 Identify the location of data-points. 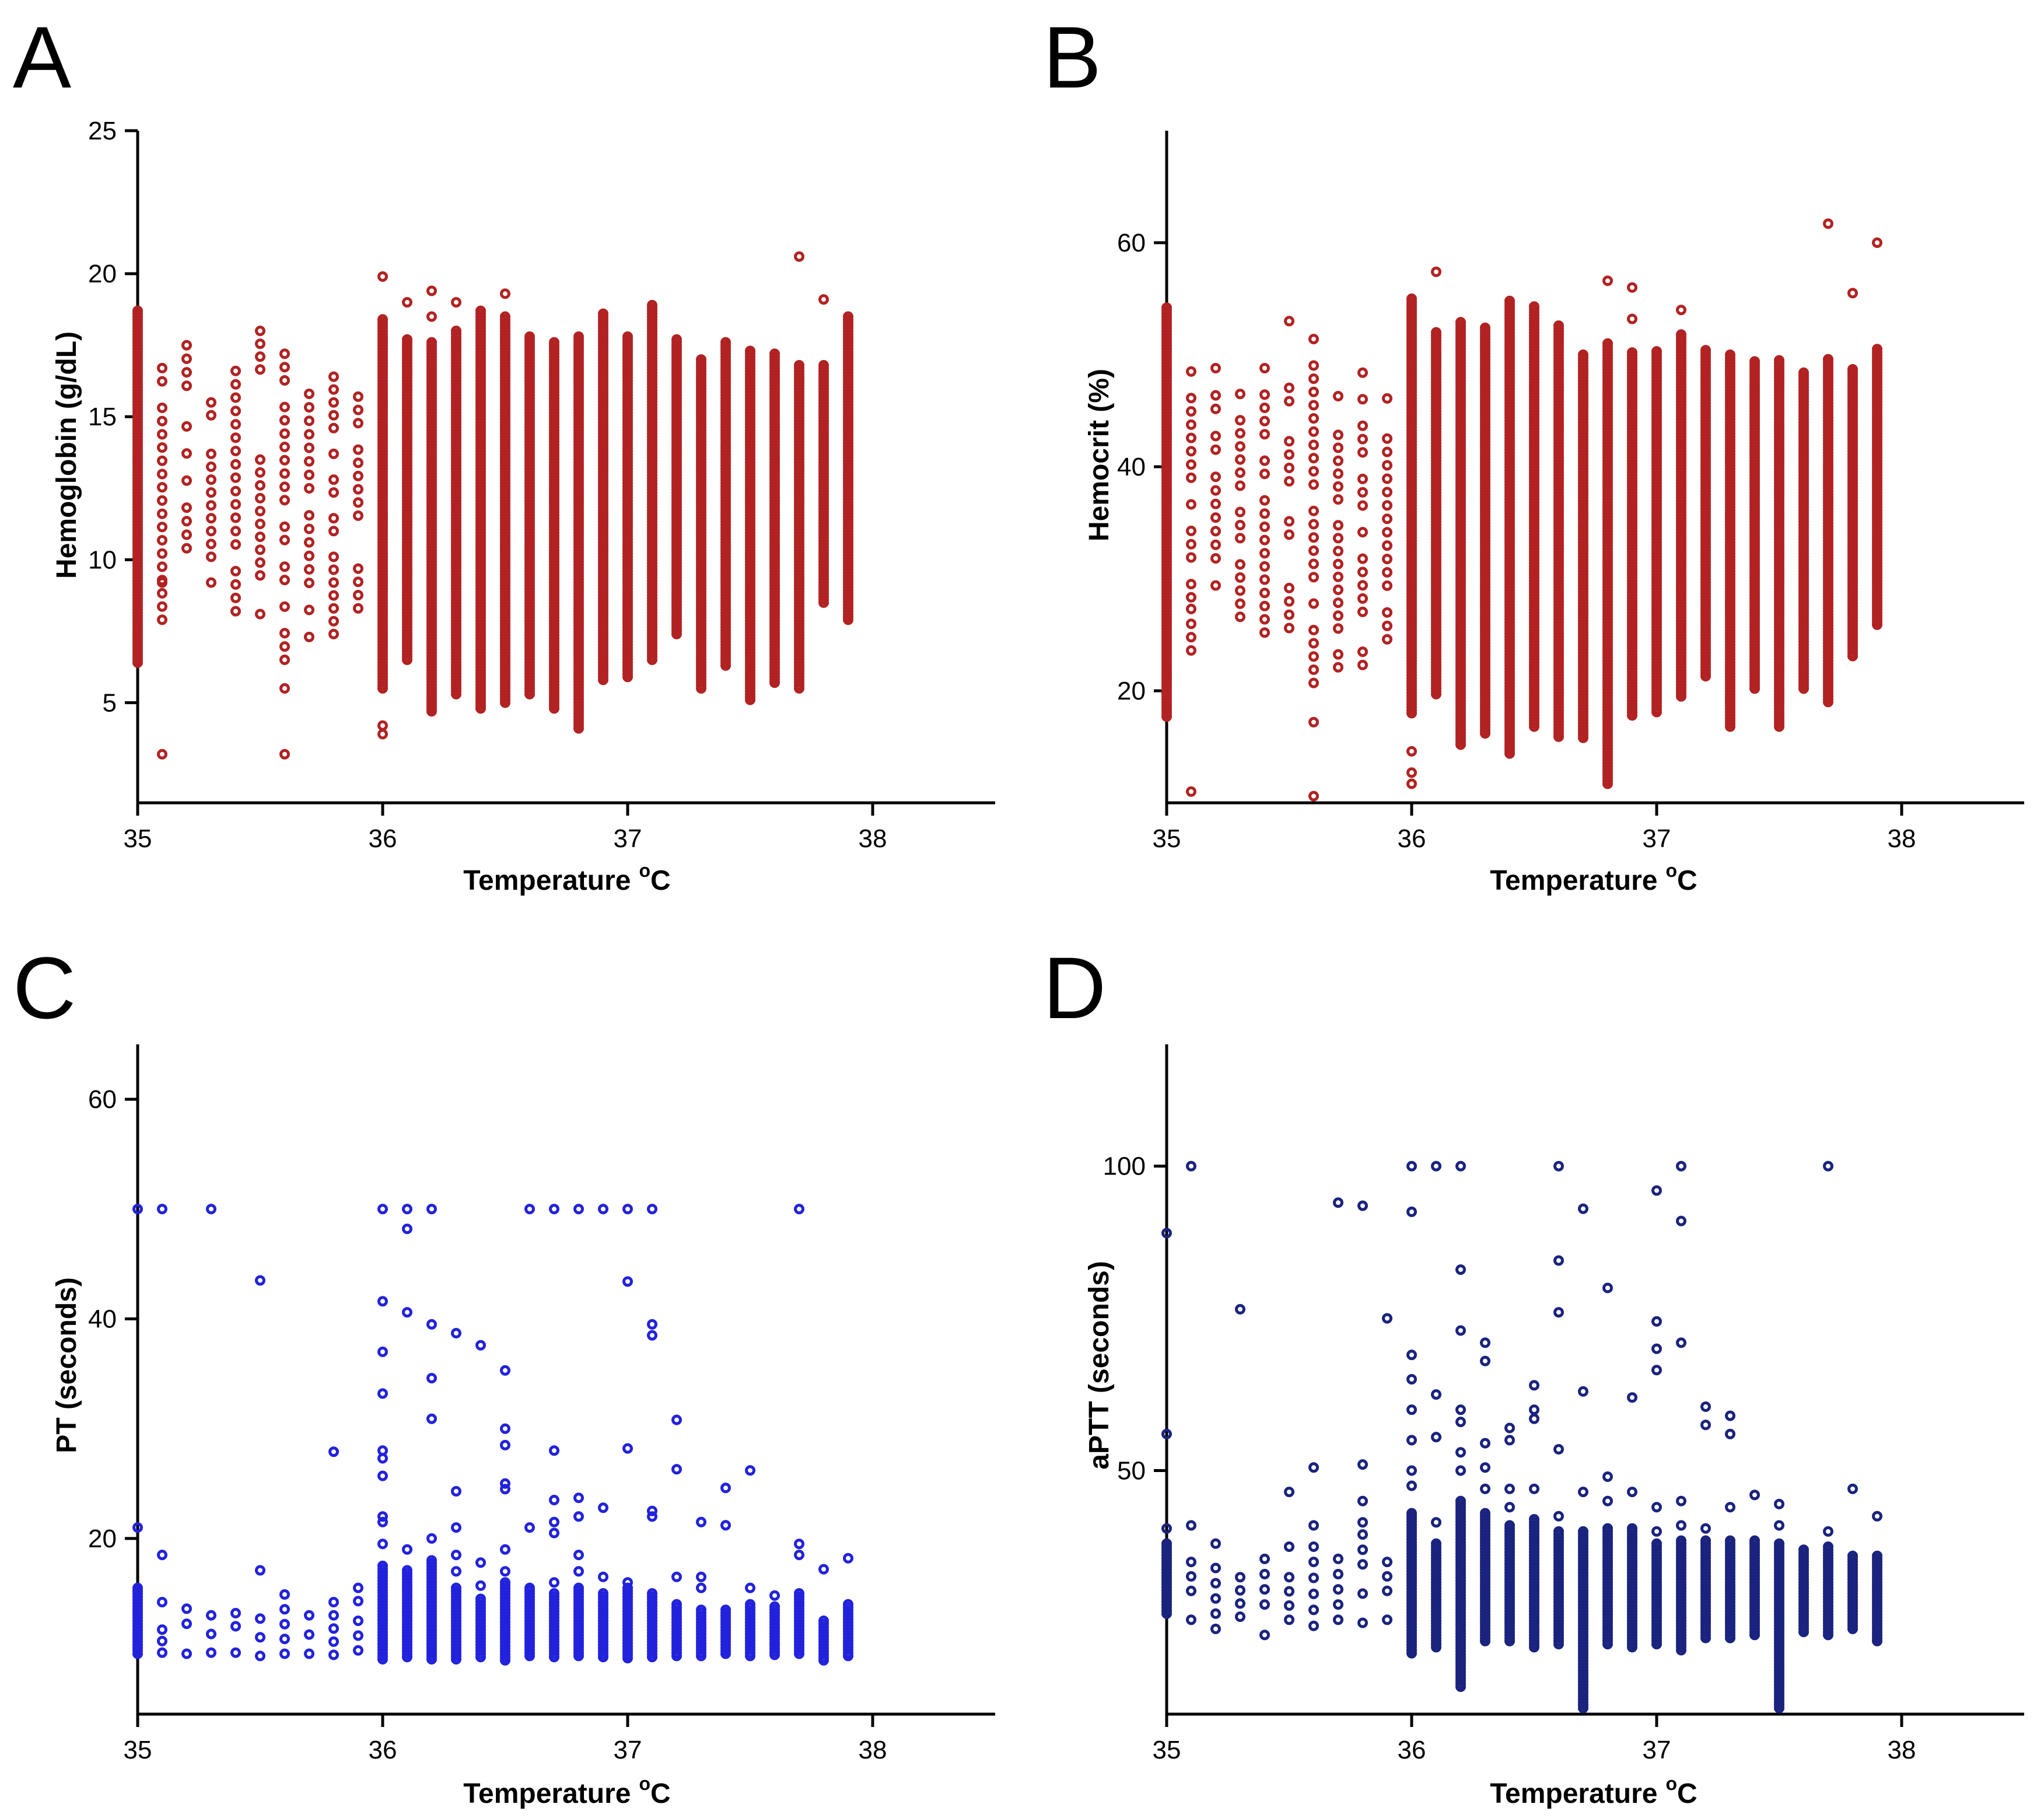
(1521, 510).